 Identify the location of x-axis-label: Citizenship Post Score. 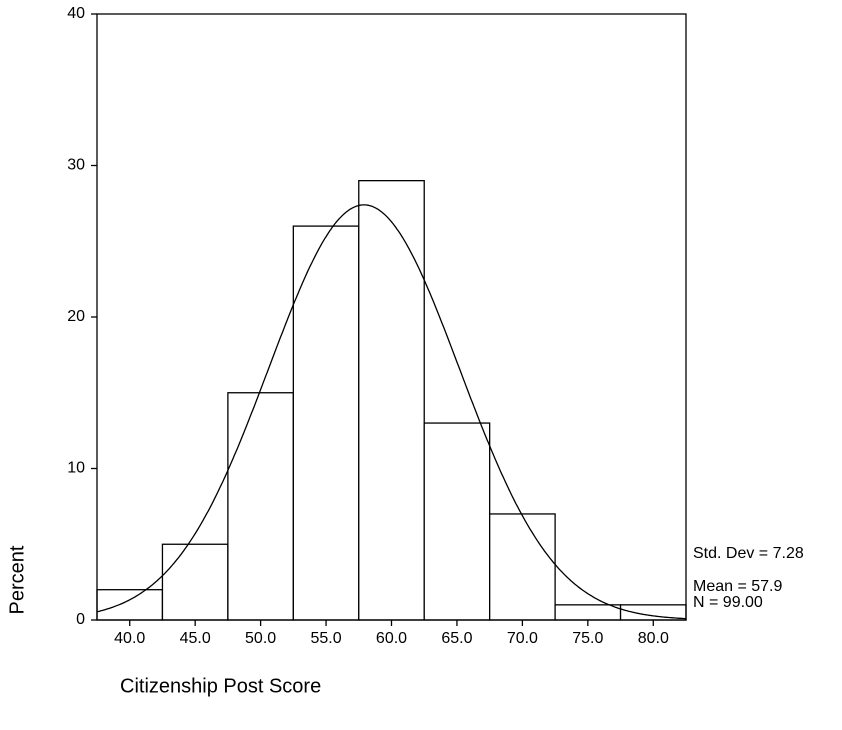
(220, 686).